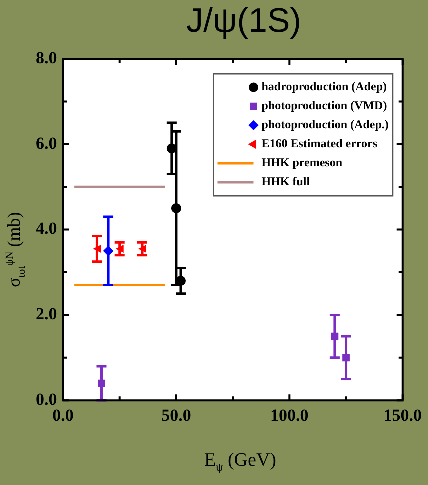  I want to click on legend-label: HHK full, so click(286, 181).